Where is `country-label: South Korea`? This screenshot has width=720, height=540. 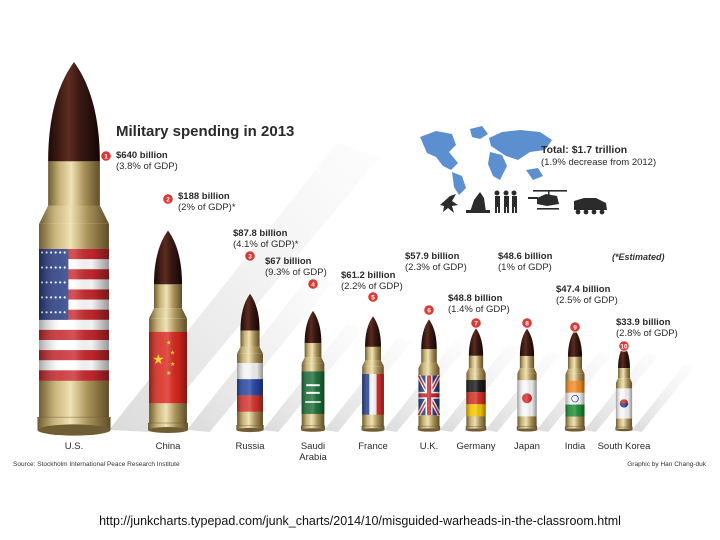
country-label: South Korea is located at coordinates (625, 446).